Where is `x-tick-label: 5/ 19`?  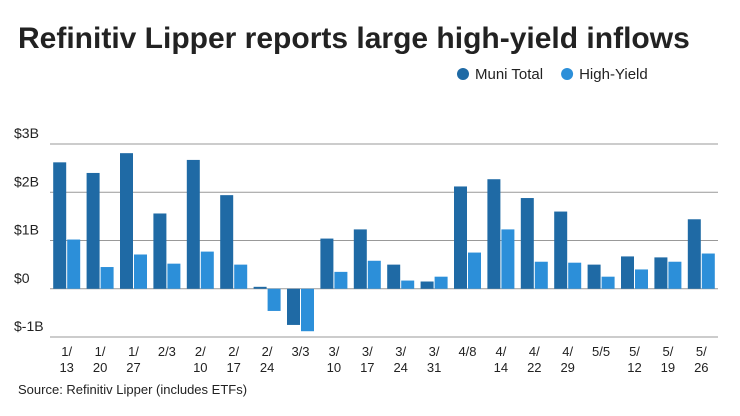
x-tick-label: 5/ 19 is located at coordinates (668, 359).